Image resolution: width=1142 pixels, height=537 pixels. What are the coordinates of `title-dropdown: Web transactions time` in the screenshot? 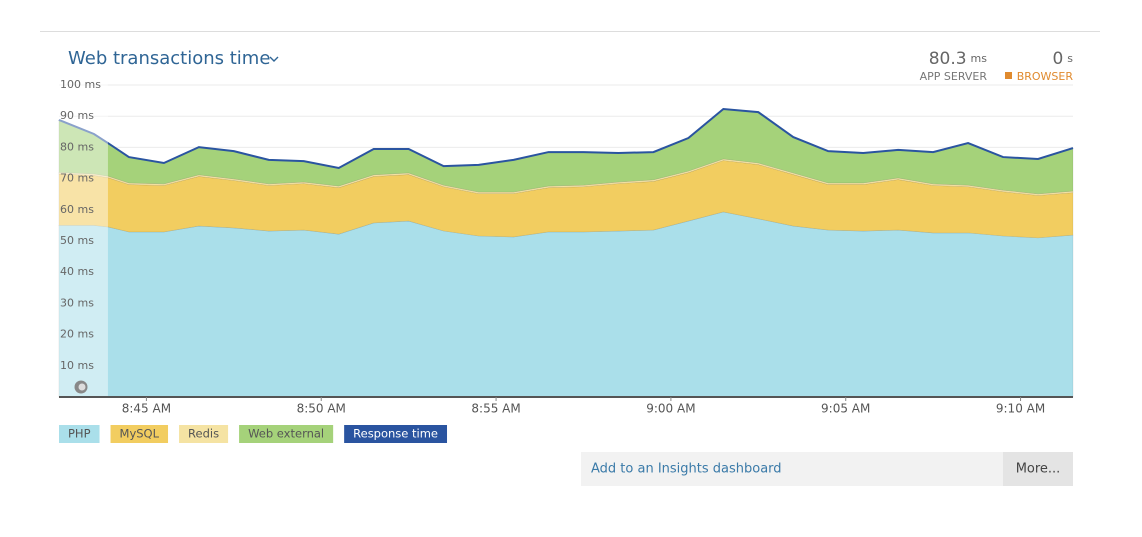 It's located at (173, 58).